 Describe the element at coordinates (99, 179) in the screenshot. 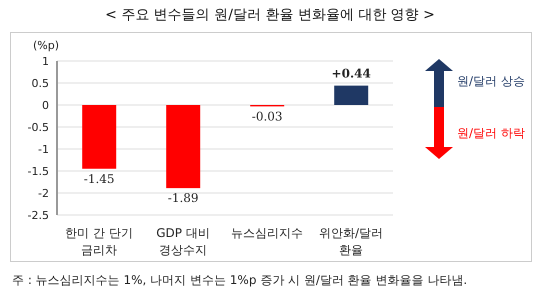

I see `data-label: -1.45` at that location.